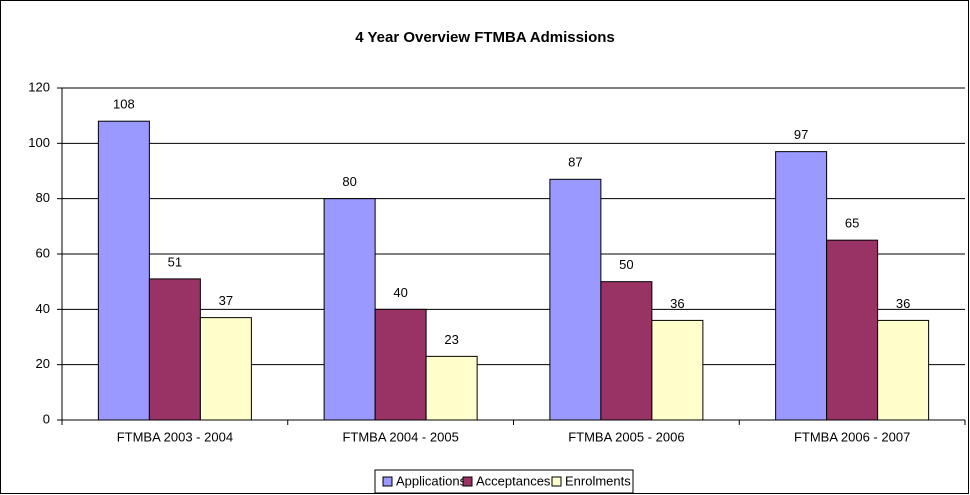  I want to click on legend-label: Enrolments, so click(598, 480).